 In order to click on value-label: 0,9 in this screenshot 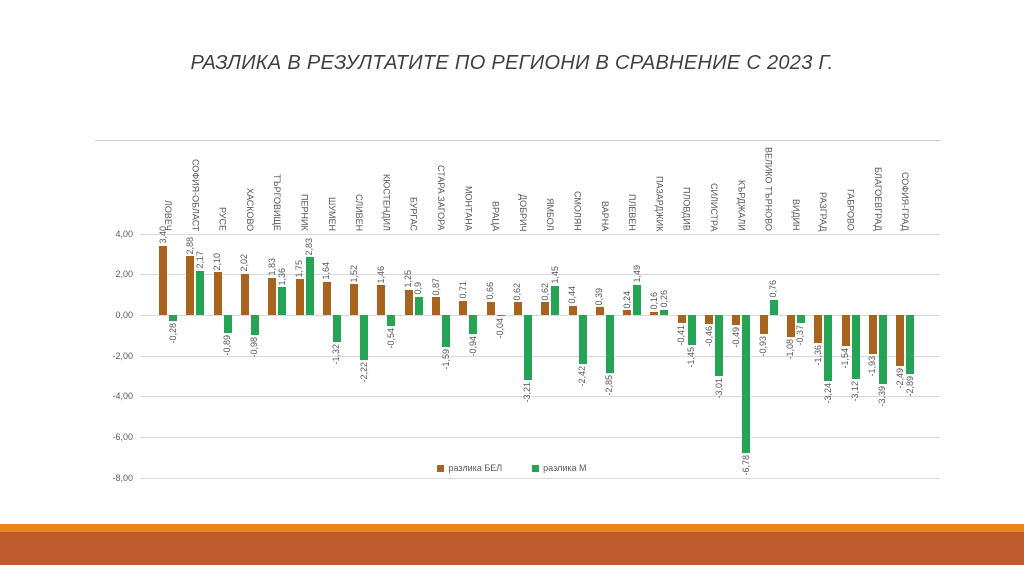, I will do `click(418, 288)`.